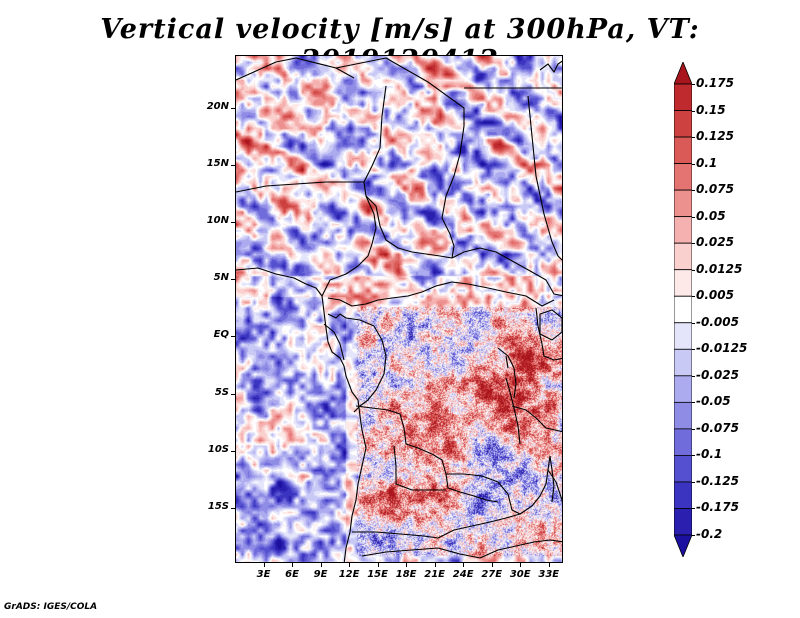 The width and height of the screenshot is (800, 618). Describe the element at coordinates (485, 522) in the screenshot. I see `border-zambia` at that location.